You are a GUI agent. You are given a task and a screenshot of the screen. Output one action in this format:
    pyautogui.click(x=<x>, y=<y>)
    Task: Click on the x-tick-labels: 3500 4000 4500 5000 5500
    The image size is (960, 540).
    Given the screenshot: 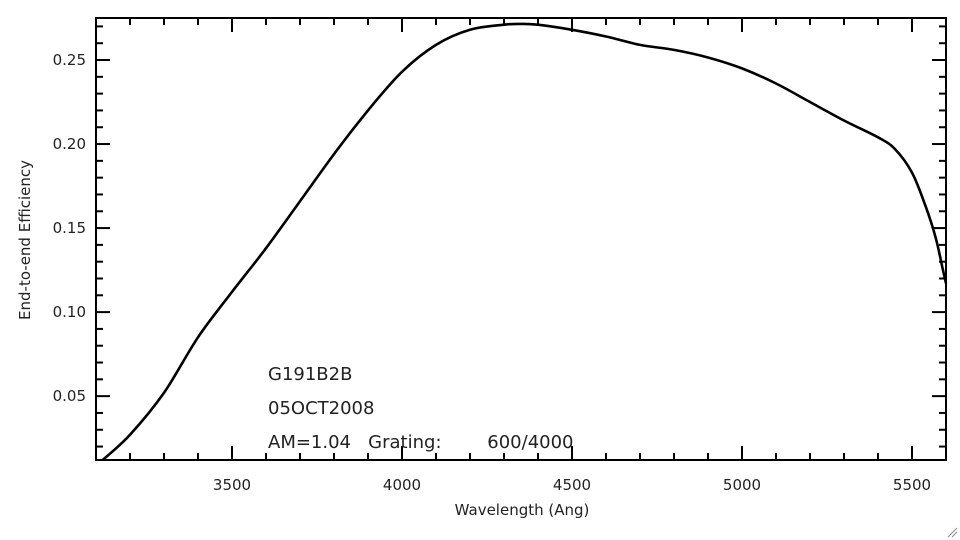 What is the action you would take?
    pyautogui.click(x=572, y=485)
    